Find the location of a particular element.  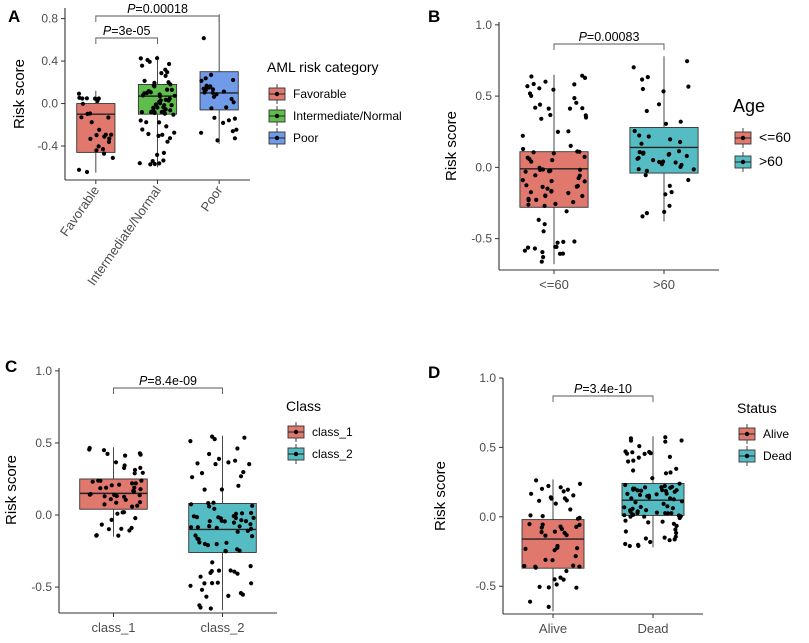

legend-label: Poor is located at coordinates (305, 138).